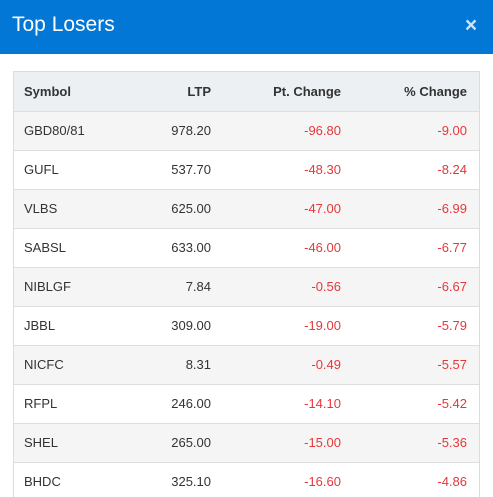 The height and width of the screenshot is (497, 493). I want to click on header-pt-change: Pt. Change, so click(307, 91).